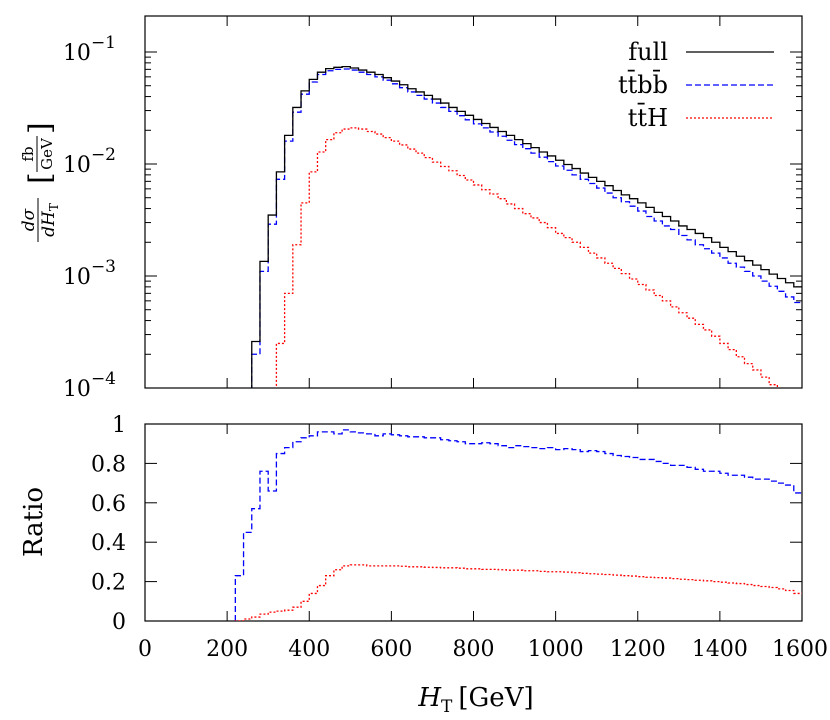 The height and width of the screenshot is (720, 830). I want to click on y-tick-exponent: −2, so click(103, 155).